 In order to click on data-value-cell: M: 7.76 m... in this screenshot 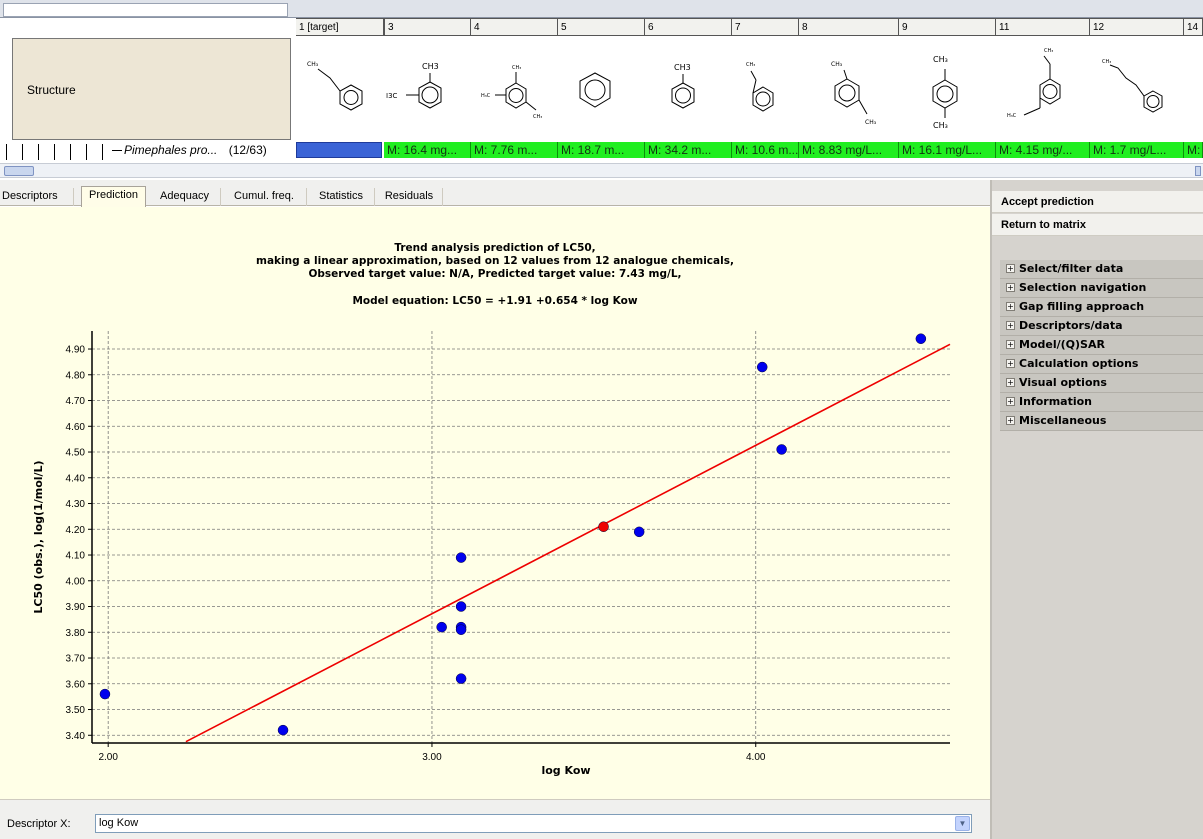, I will do `click(514, 150)`.